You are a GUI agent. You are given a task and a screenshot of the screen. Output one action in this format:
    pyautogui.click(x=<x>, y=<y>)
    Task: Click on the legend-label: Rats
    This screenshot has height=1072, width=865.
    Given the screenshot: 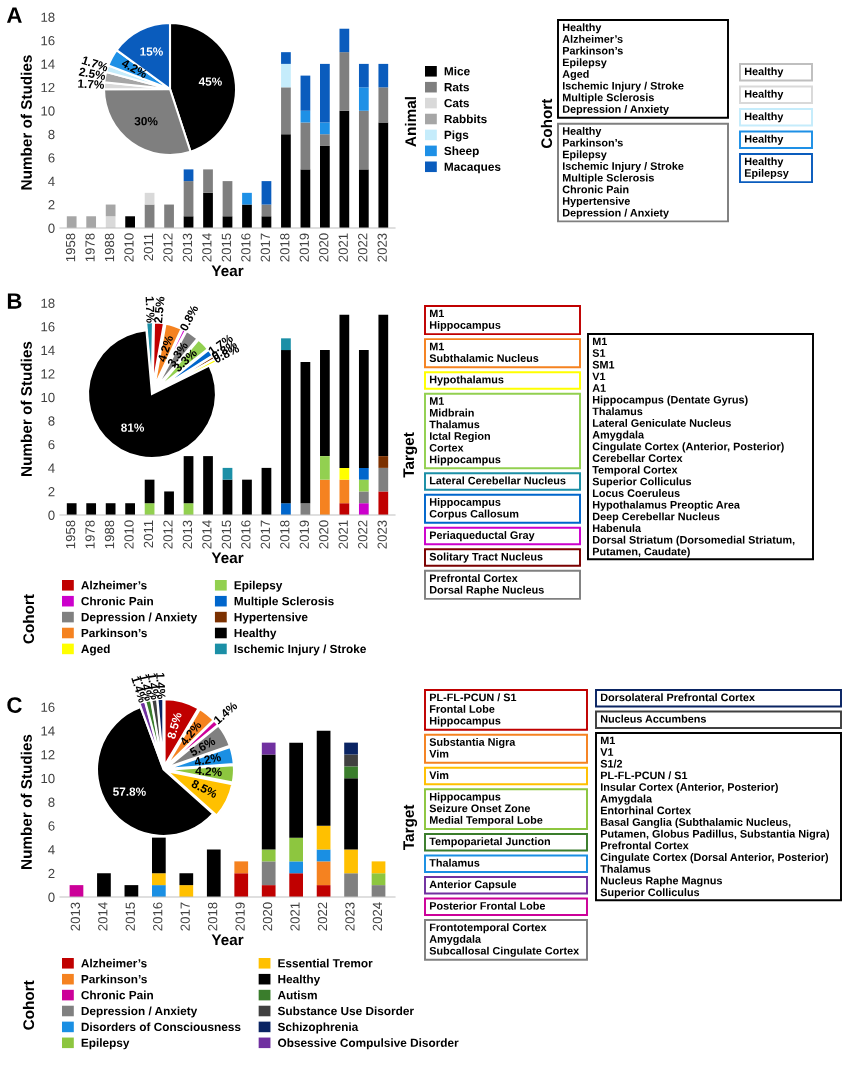 What is the action you would take?
    pyautogui.click(x=456, y=87)
    